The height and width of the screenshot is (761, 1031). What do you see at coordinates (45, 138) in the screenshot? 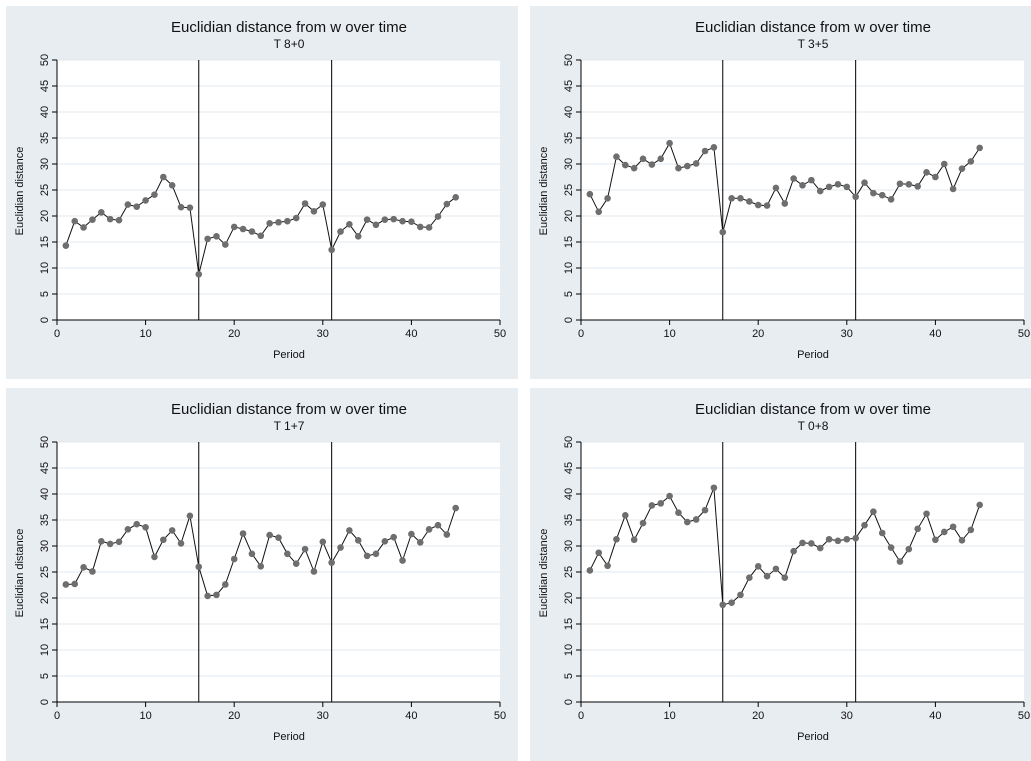
I see `y-tick-label: 35` at bounding box center [45, 138].